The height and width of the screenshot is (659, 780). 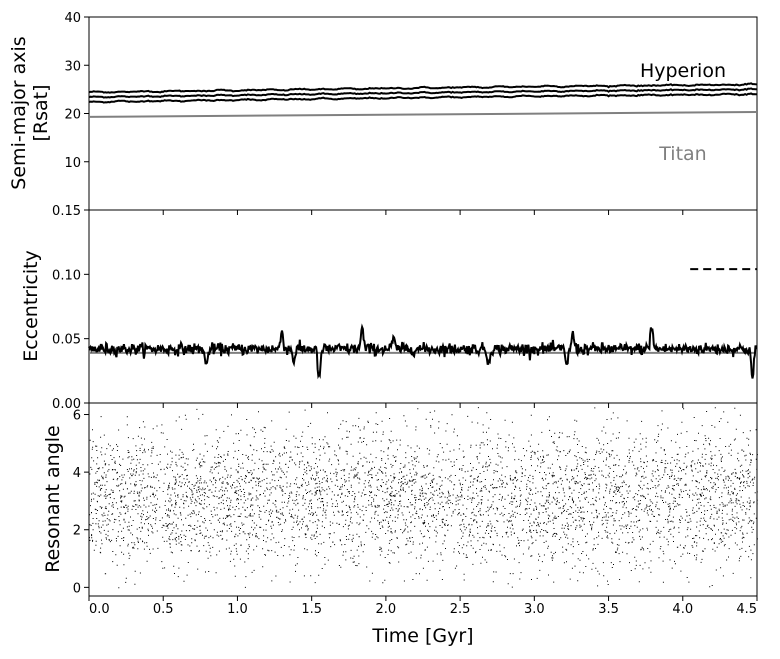 What do you see at coordinates (72, 163) in the screenshot?
I see `ytick-label: 10` at bounding box center [72, 163].